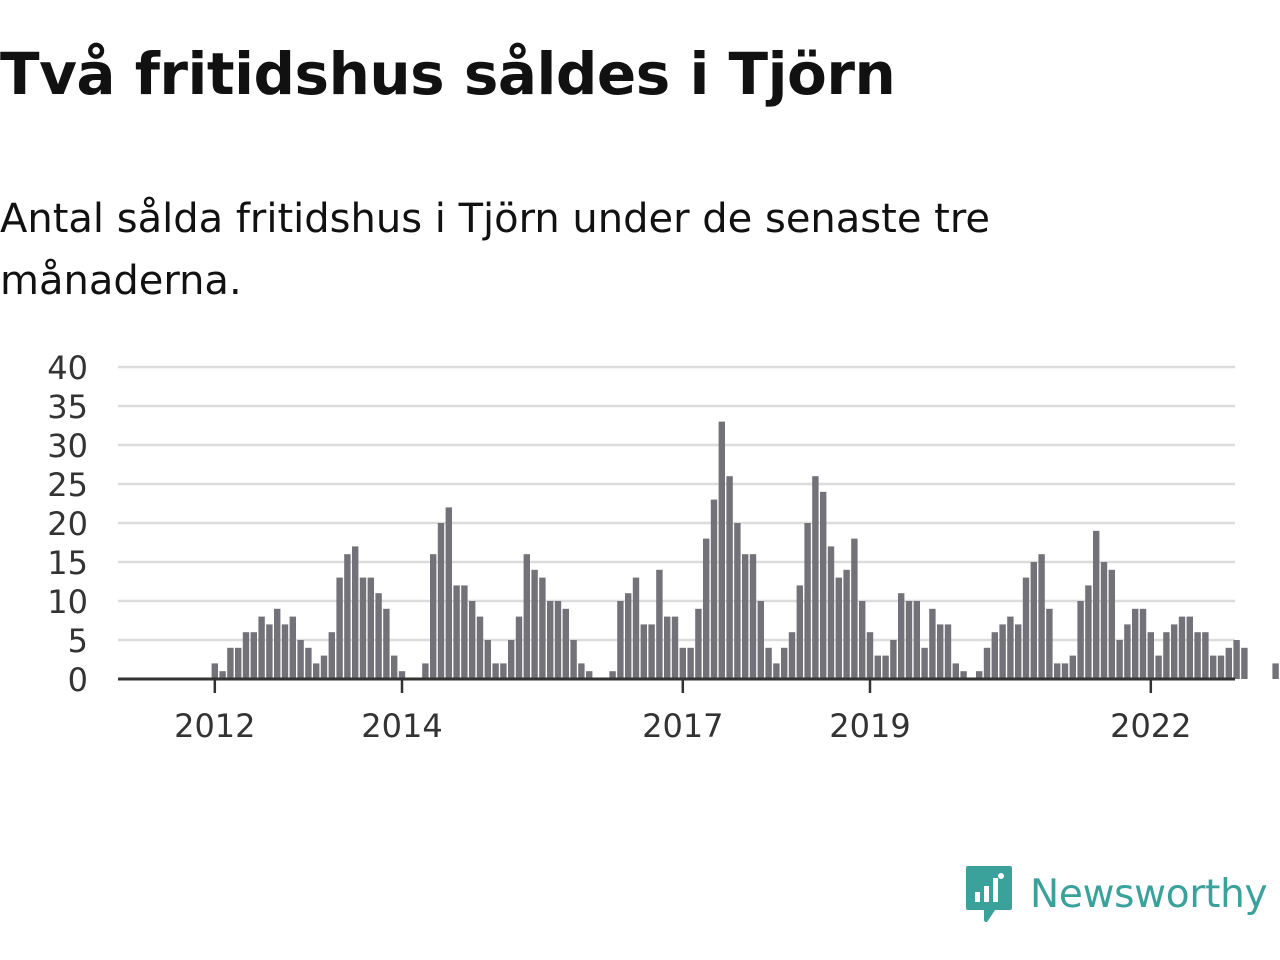 This screenshot has height=960, width=1280. I want to click on x-tick-label: 2019, so click(869, 726).